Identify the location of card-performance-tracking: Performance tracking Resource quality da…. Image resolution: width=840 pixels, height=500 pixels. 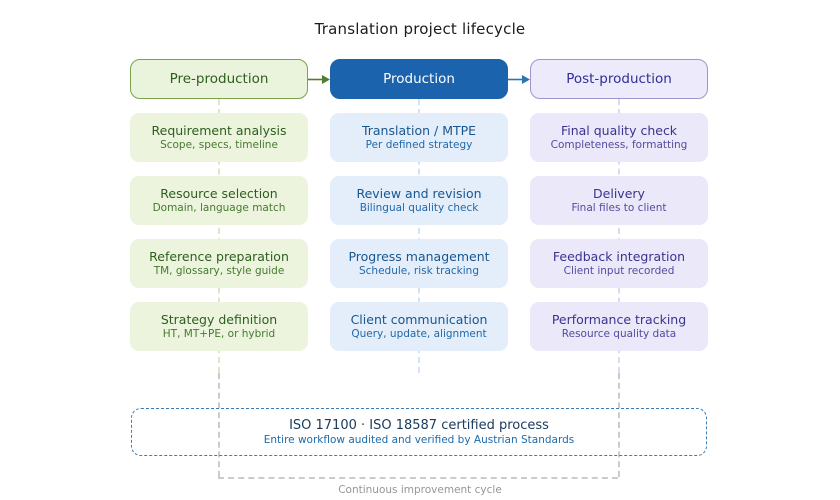
(619, 326).